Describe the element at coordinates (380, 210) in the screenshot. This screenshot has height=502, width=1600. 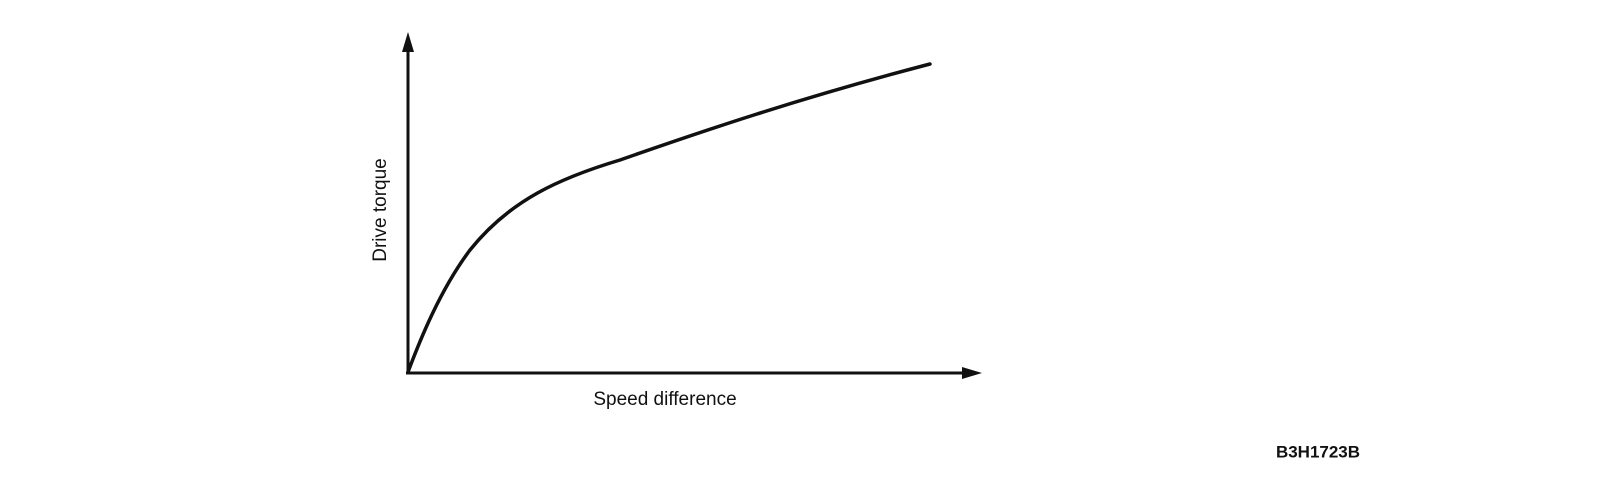
I see `y-axis-label: Drive torque` at that location.